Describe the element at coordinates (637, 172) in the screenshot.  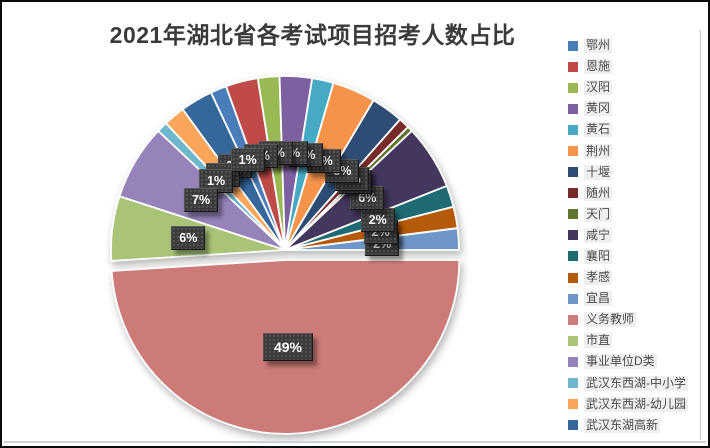
I see `legend-item: 十堰` at that location.